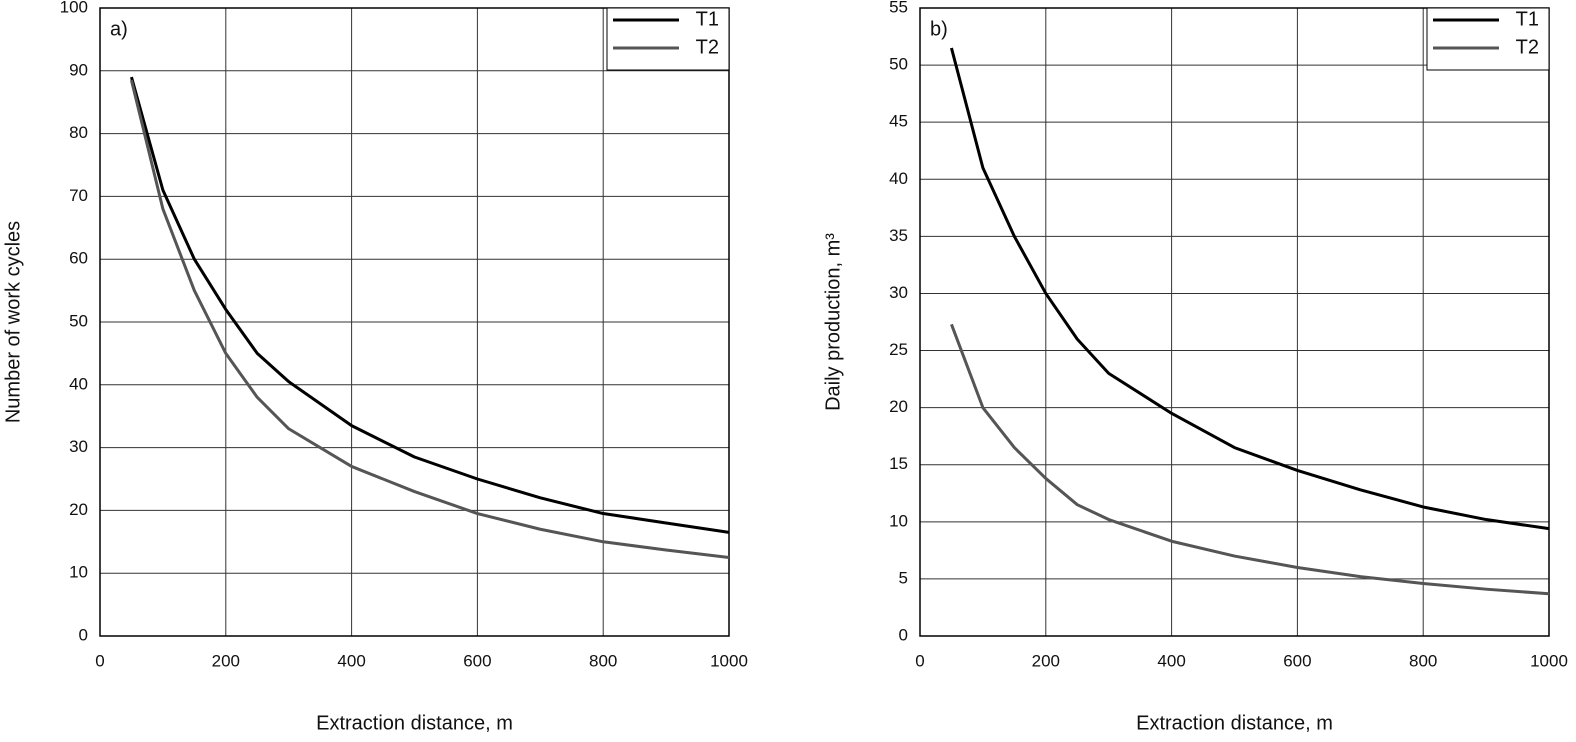 The height and width of the screenshot is (742, 1576). Describe the element at coordinates (939, 29) in the screenshot. I see `panel-label: b)` at that location.